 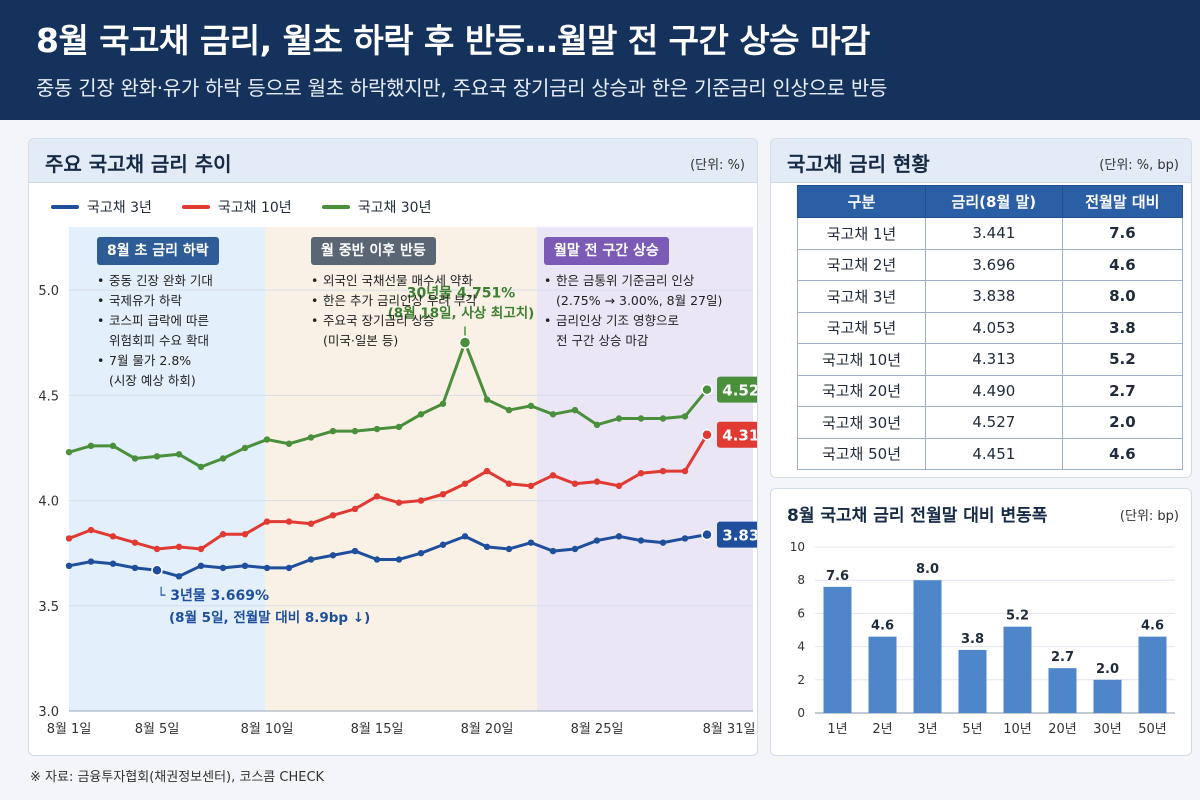 I want to click on y-tick-label: 3.5, so click(x=48, y=607).